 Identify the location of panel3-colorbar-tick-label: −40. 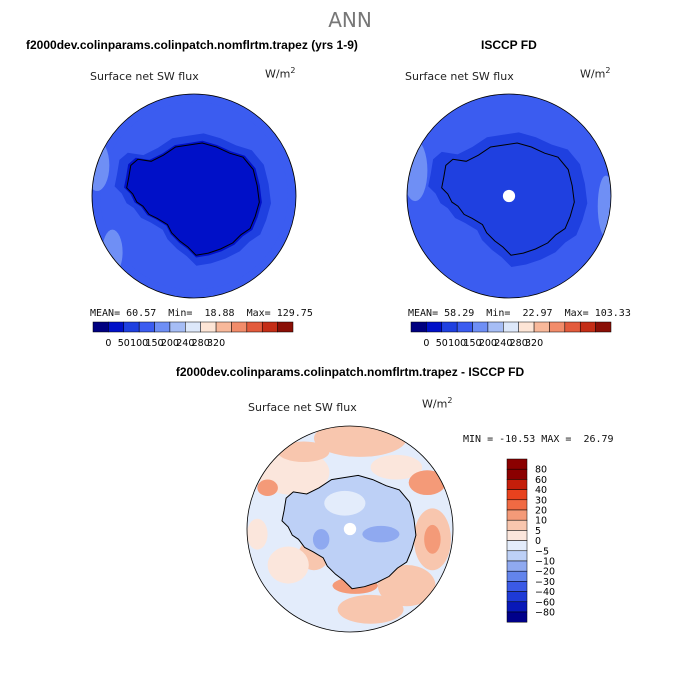
(545, 592).